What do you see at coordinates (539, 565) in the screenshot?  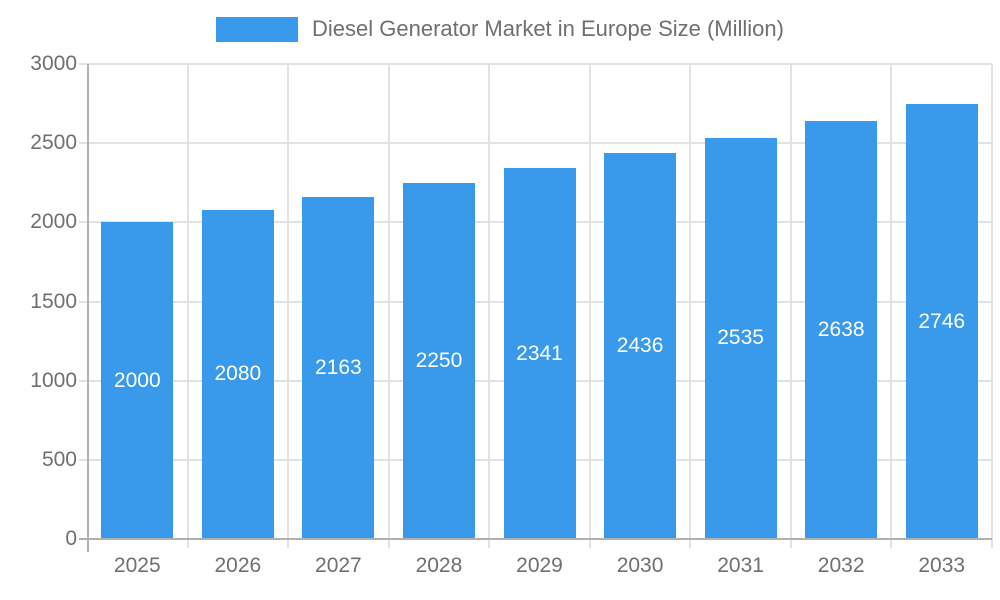 I see `x-axis-tick-label: 2029` at bounding box center [539, 565].